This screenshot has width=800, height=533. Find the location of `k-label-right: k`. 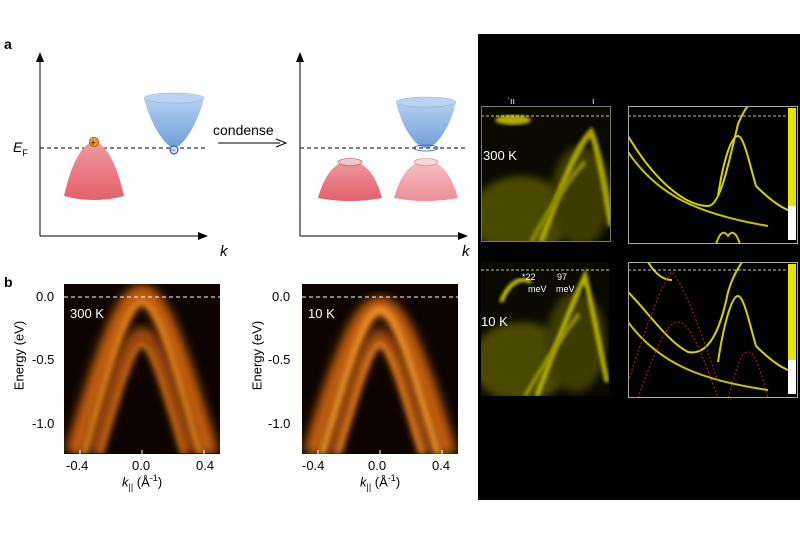

k-label-right: k is located at coordinates (466, 251).